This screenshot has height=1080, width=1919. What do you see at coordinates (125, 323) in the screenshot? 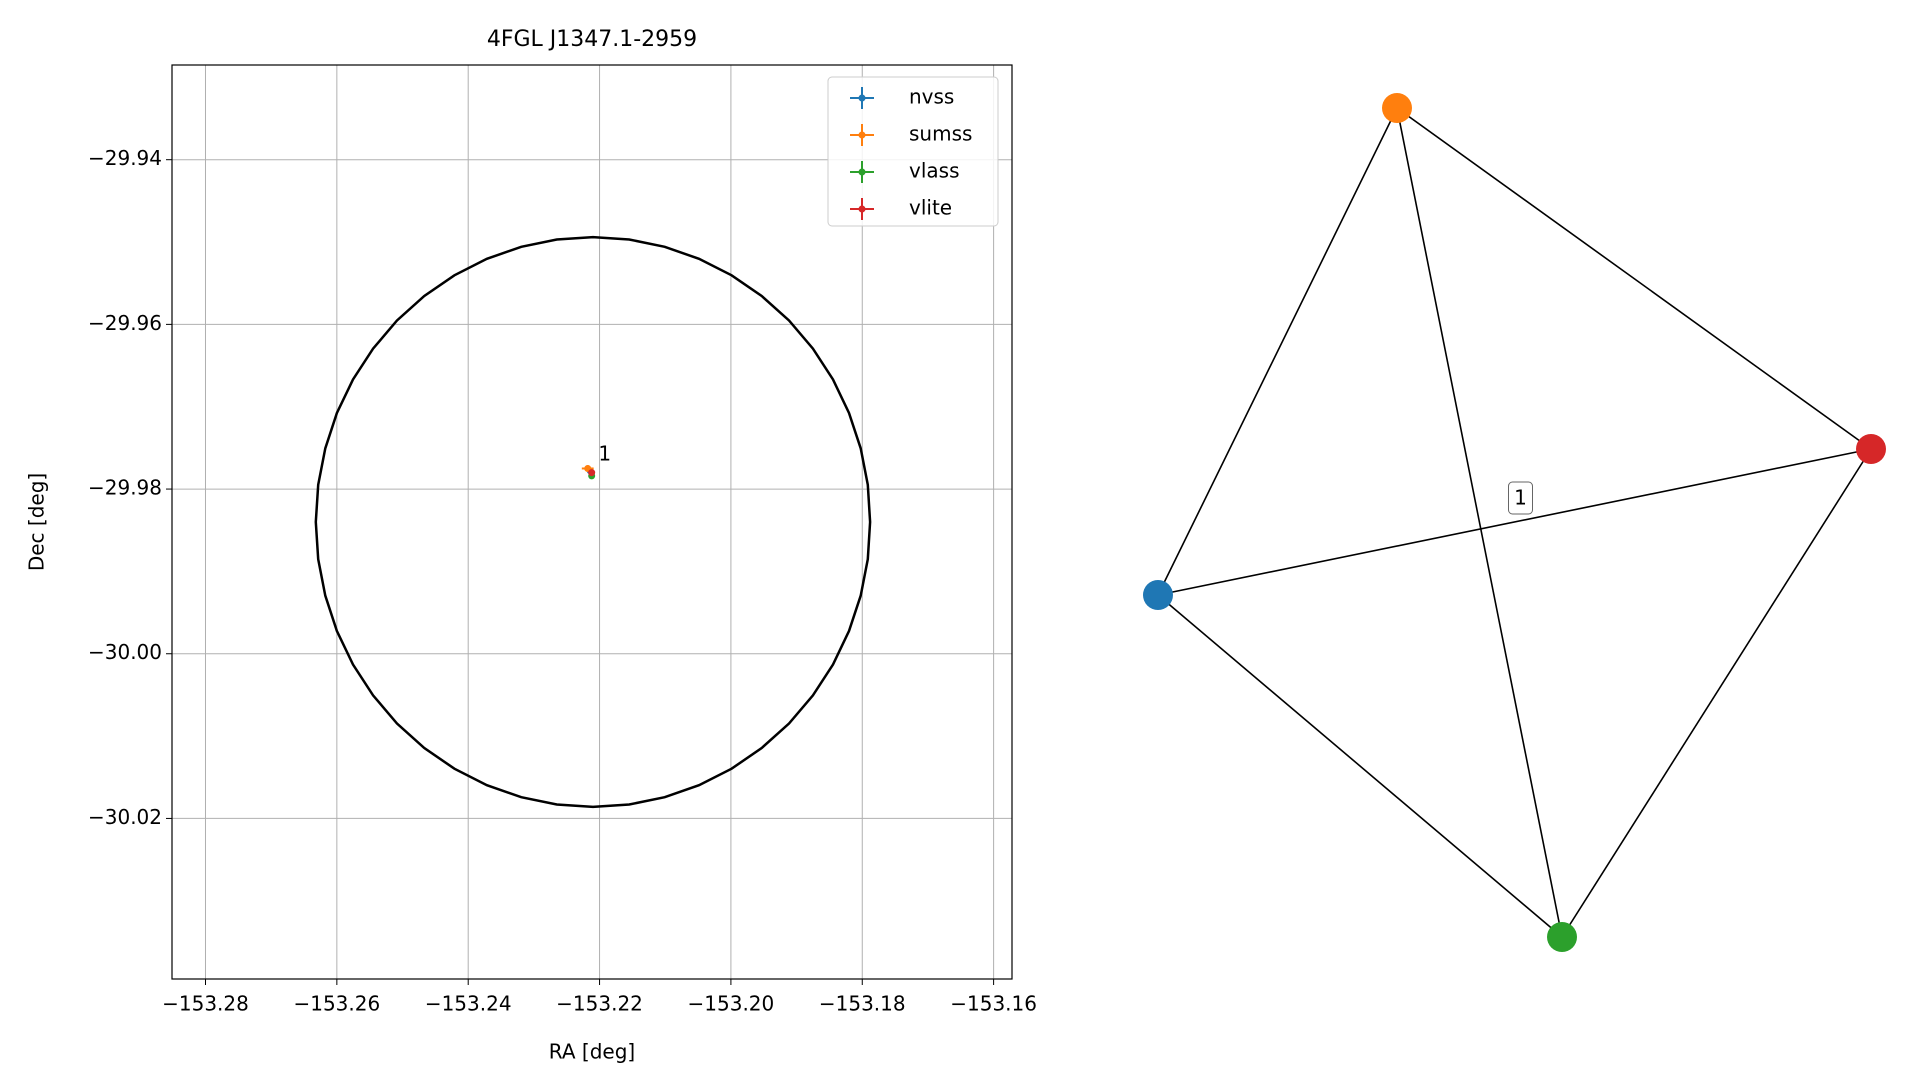
I see `y-tick-label: −29.96` at bounding box center [125, 323].